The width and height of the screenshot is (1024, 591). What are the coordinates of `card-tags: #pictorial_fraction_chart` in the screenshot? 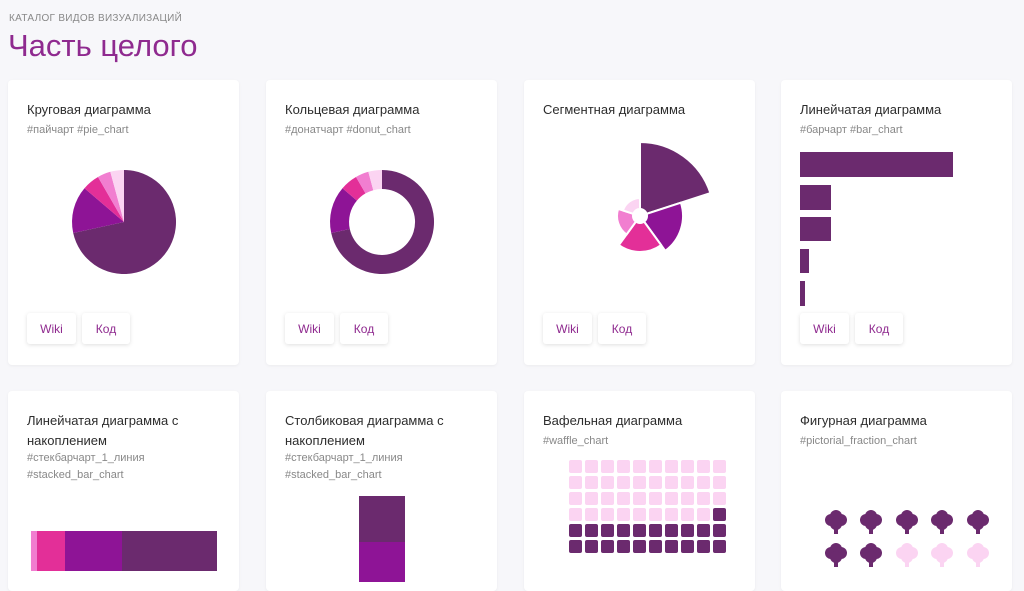 It's located at (858, 441).